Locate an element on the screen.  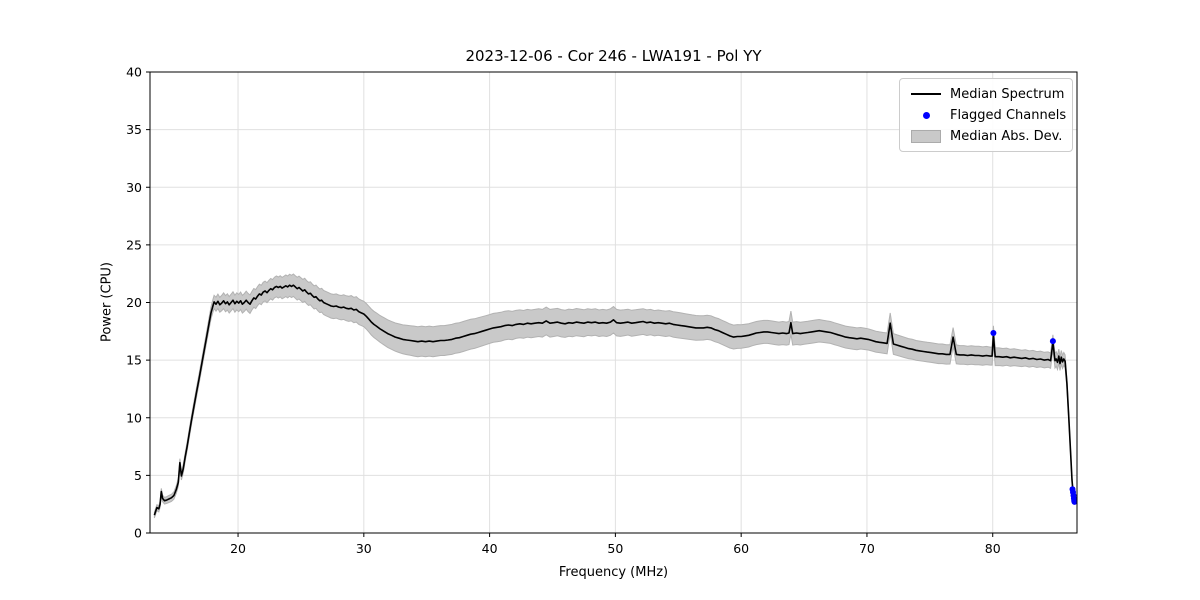
y-tick-label: 0 is located at coordinates (138, 533).